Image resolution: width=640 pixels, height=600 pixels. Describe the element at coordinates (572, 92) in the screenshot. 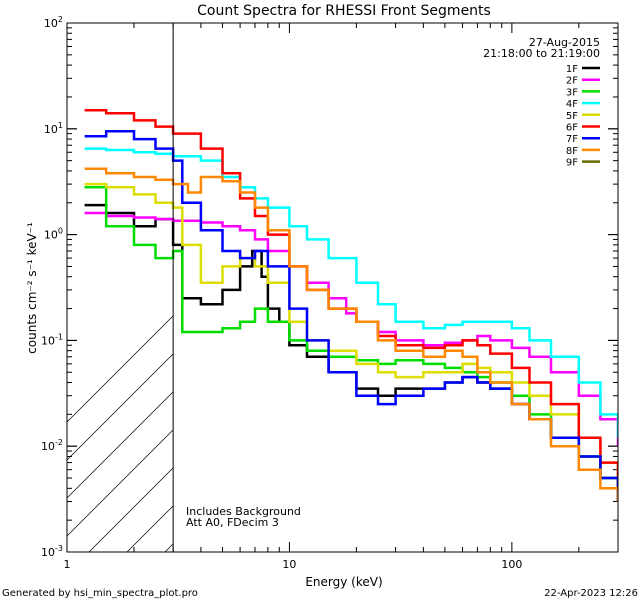

I see `legend-label-3f: 3F` at that location.